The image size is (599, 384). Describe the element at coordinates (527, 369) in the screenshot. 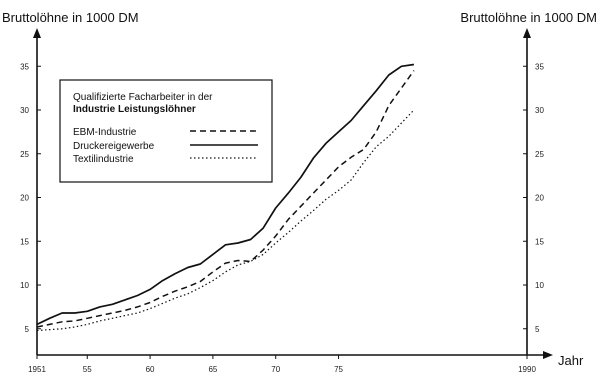

I see `x-tick-label: 1990` at that location.